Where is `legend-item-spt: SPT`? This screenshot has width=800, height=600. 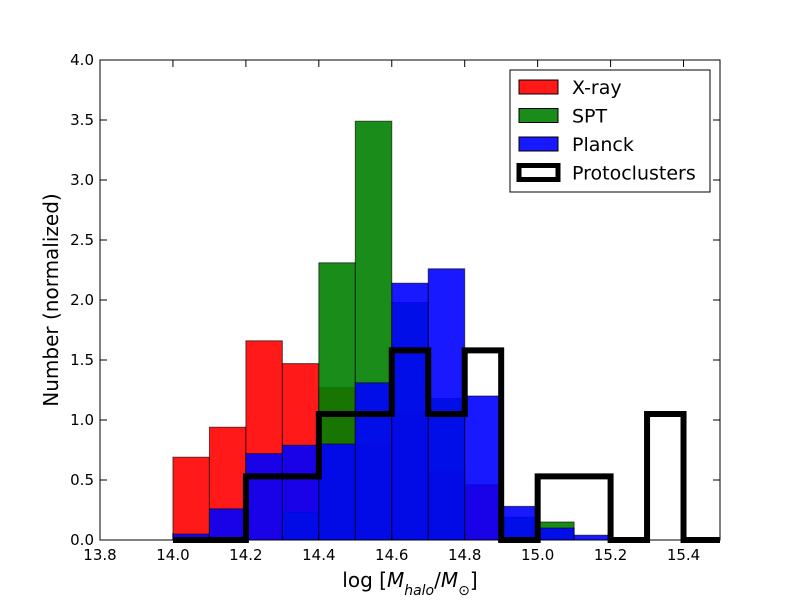
legend-item-spt: SPT is located at coordinates (563, 117).